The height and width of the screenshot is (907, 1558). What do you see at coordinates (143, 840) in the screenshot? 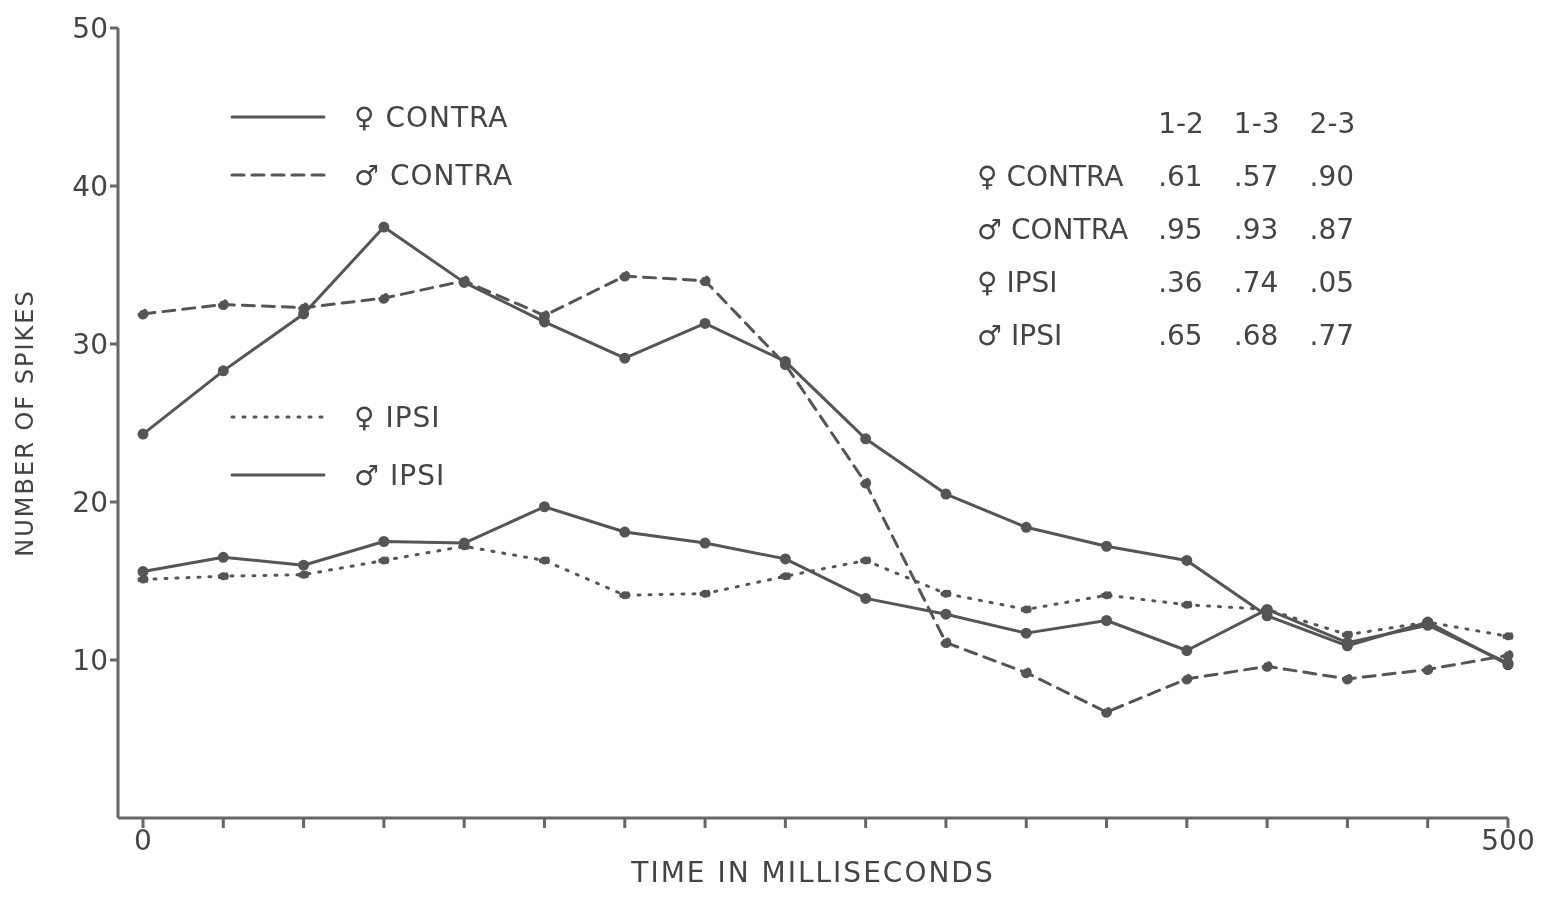
I see `x-tick-label: 0` at bounding box center [143, 840].